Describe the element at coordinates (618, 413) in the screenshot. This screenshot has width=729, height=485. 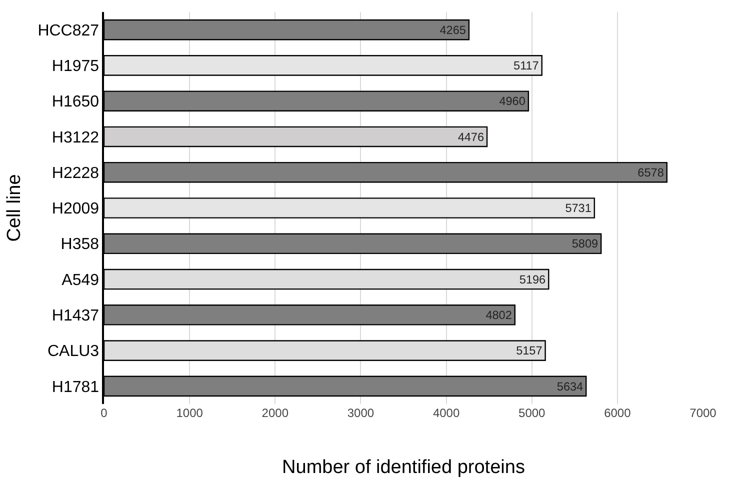
I see `x-tick-label: 6000` at that location.